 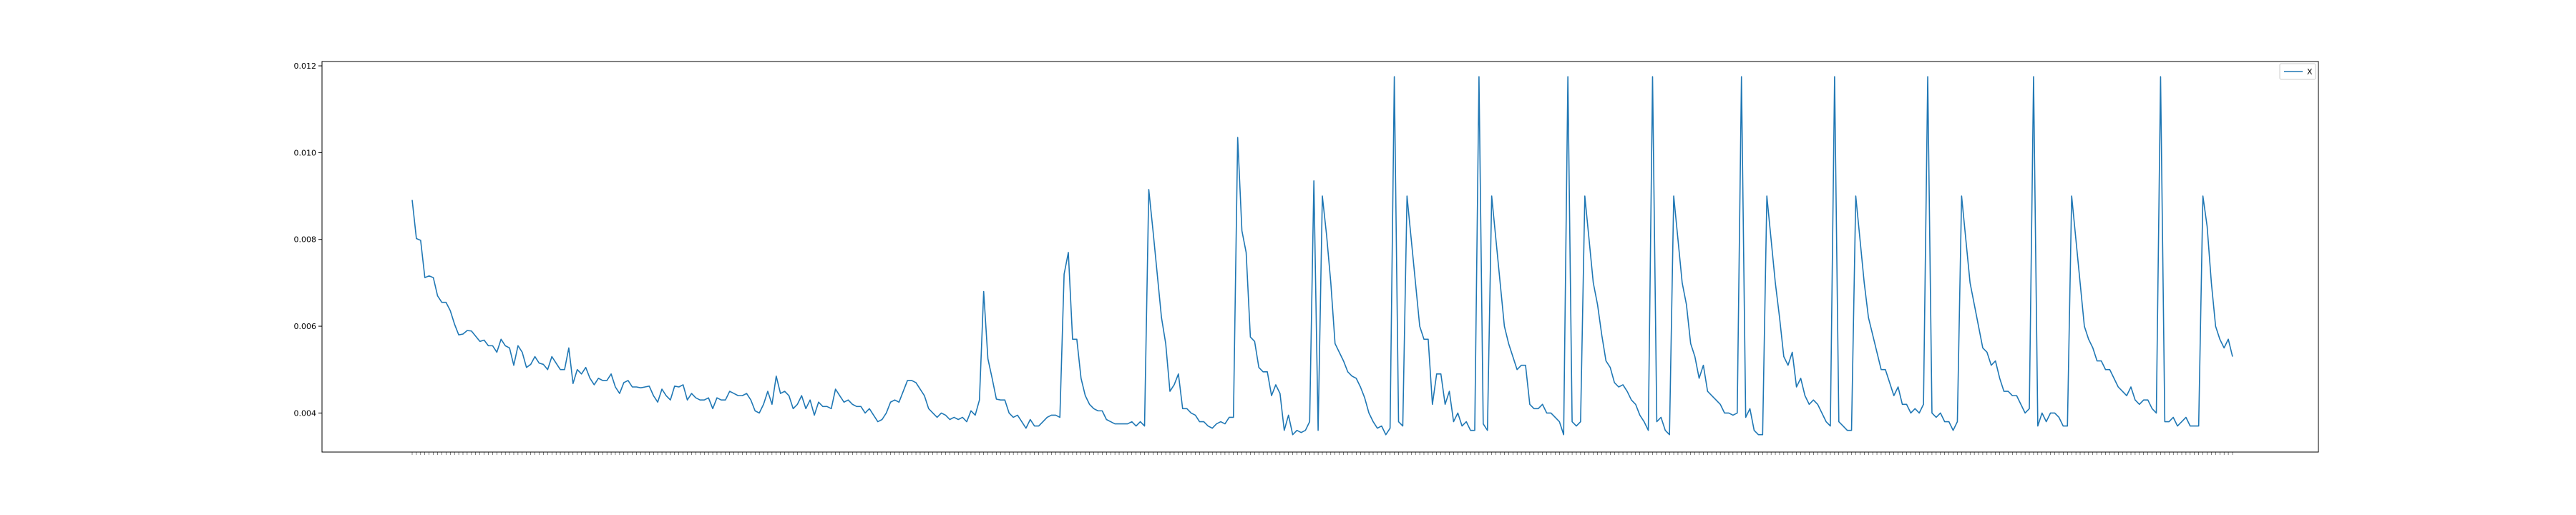 What do you see at coordinates (1322, 454) in the screenshot?
I see `x-axis` at bounding box center [1322, 454].